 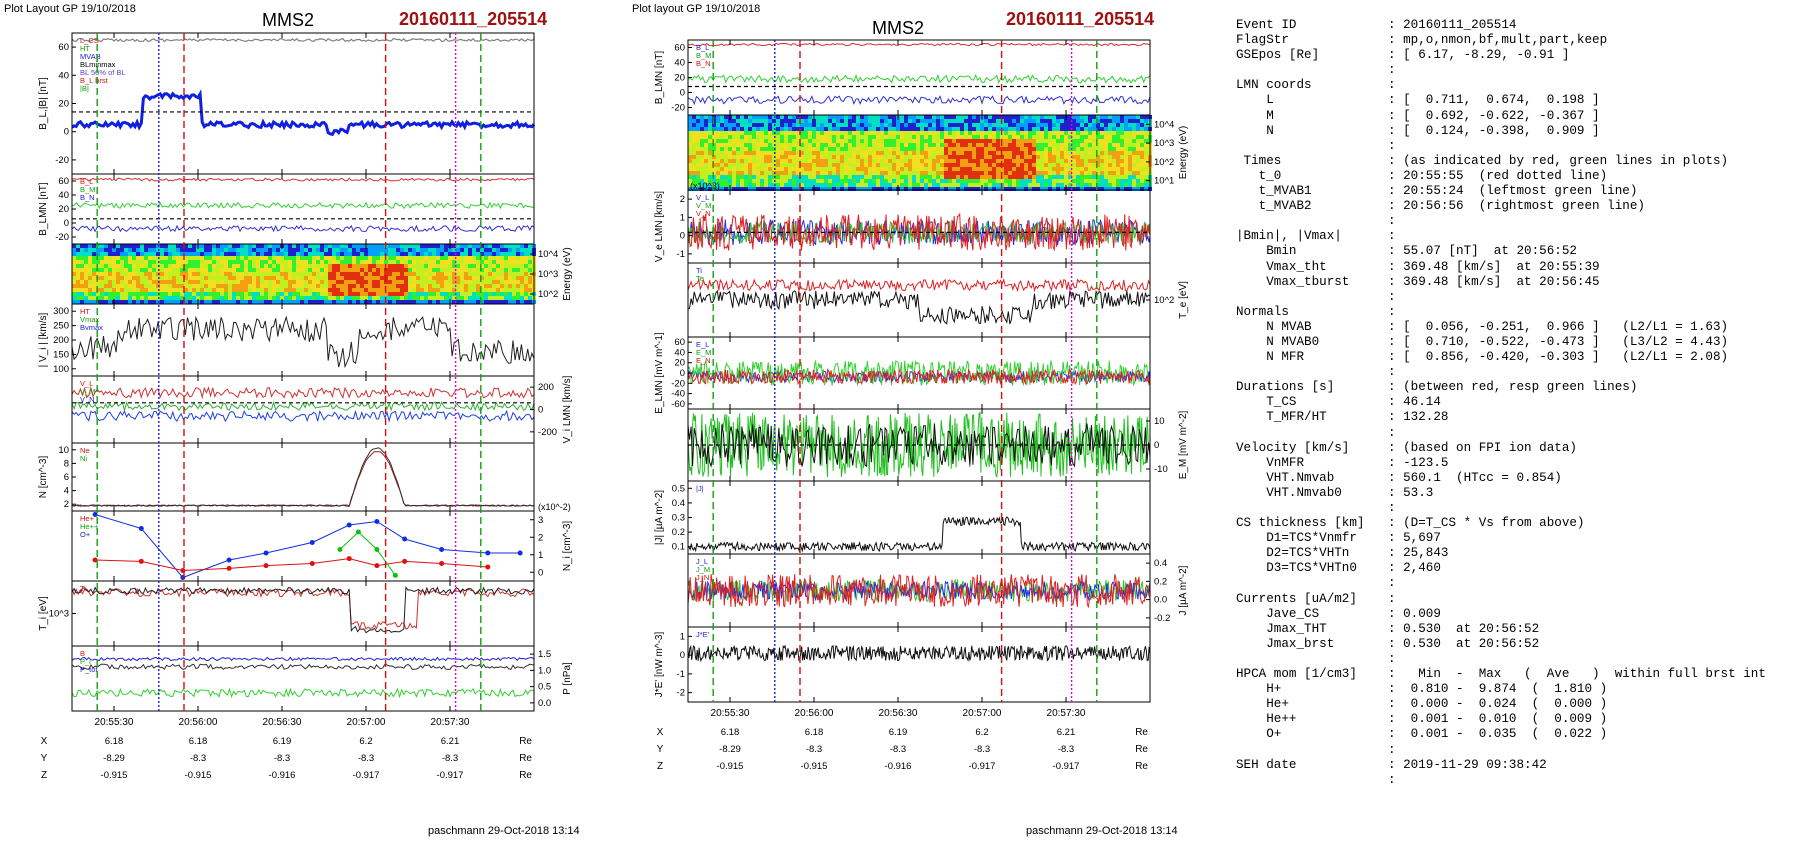 I want to click on info-value: : 20160111_205514, so click(x=1452, y=25).